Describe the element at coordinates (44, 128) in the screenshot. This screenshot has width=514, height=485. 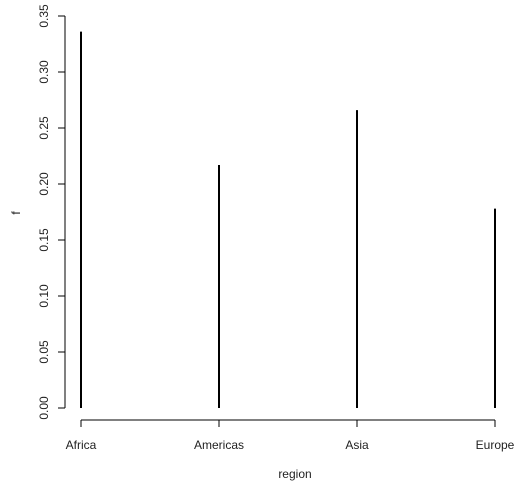
I see `y-tick-label: 0.25` at that location.